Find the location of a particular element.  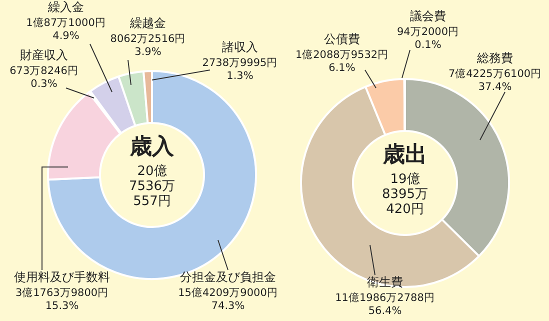

data-label: 7億4225万6100円 37.4% is located at coordinates (495, 79).